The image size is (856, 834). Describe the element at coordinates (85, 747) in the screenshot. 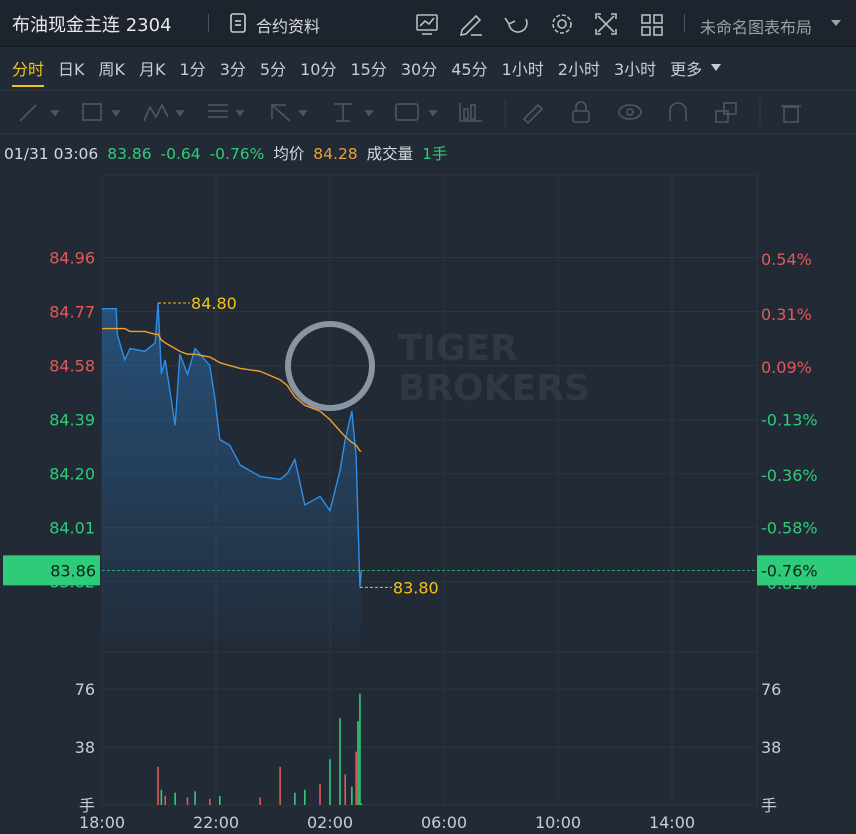

I see `y-tick-label: 38` at that location.